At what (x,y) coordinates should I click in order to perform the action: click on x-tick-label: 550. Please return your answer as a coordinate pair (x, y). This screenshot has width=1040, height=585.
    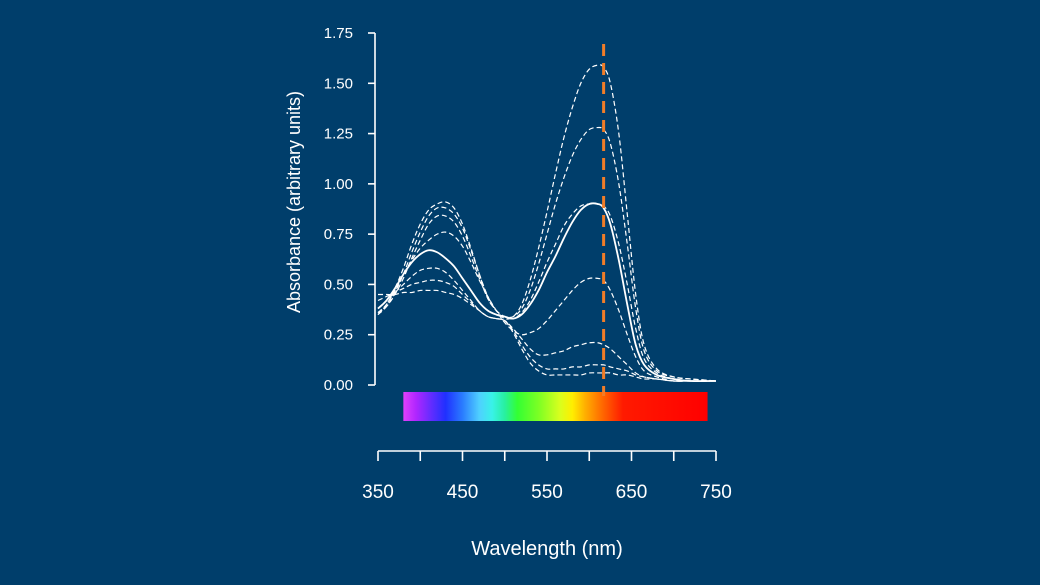
    Looking at the image, I should click on (547, 492).